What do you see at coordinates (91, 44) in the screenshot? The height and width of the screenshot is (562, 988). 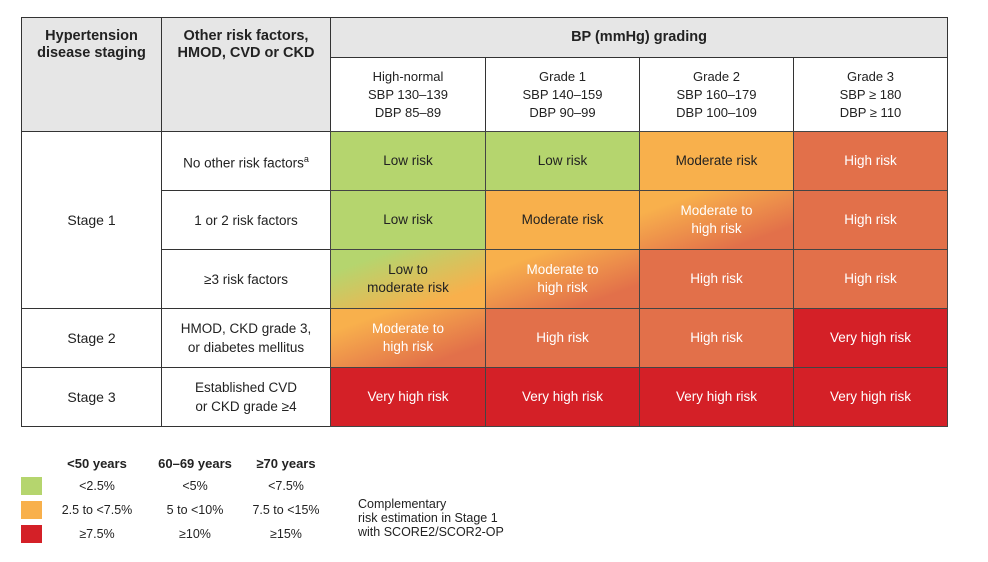 I see `header-disease-staging-text: Hypertension disease staging` at bounding box center [91, 44].